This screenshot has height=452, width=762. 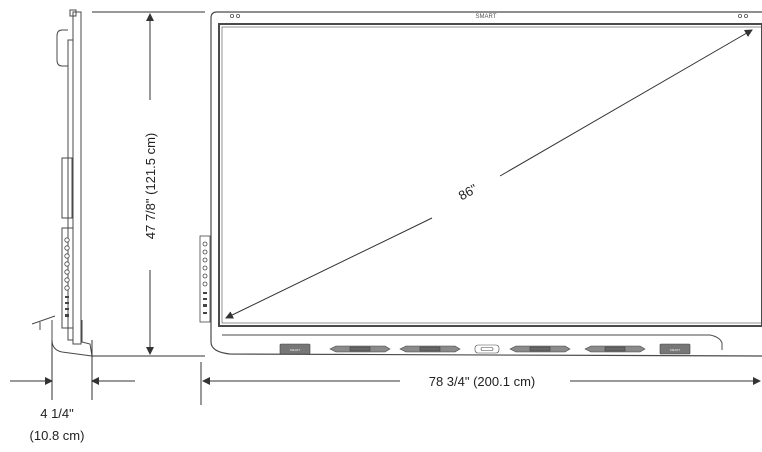 I want to click on front-control-ports, so click(x=205, y=303).